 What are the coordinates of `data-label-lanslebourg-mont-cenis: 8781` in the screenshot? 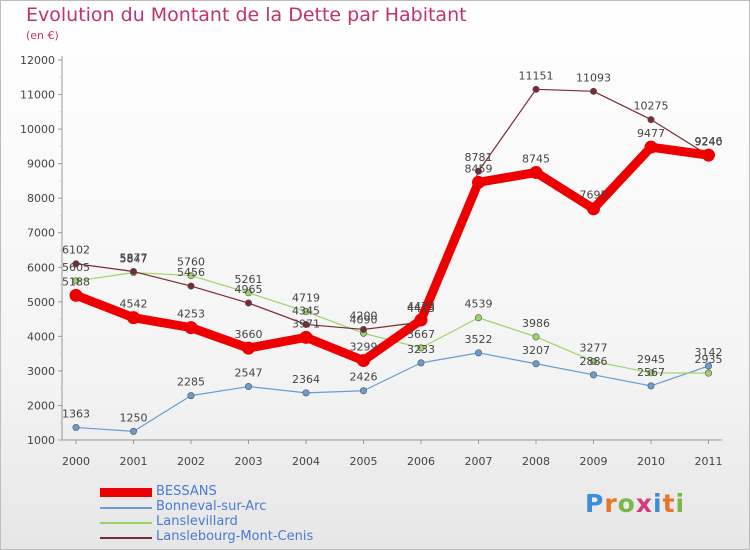 It's located at (479, 157).